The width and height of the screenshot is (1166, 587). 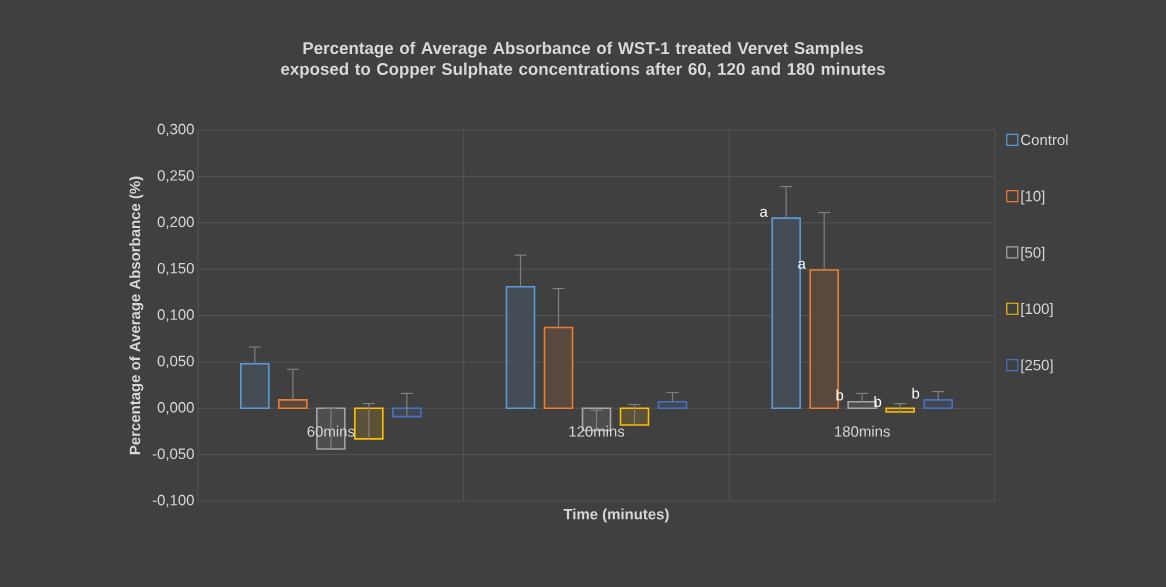 I want to click on x-axis-title: Time (minutes), so click(x=616, y=515).